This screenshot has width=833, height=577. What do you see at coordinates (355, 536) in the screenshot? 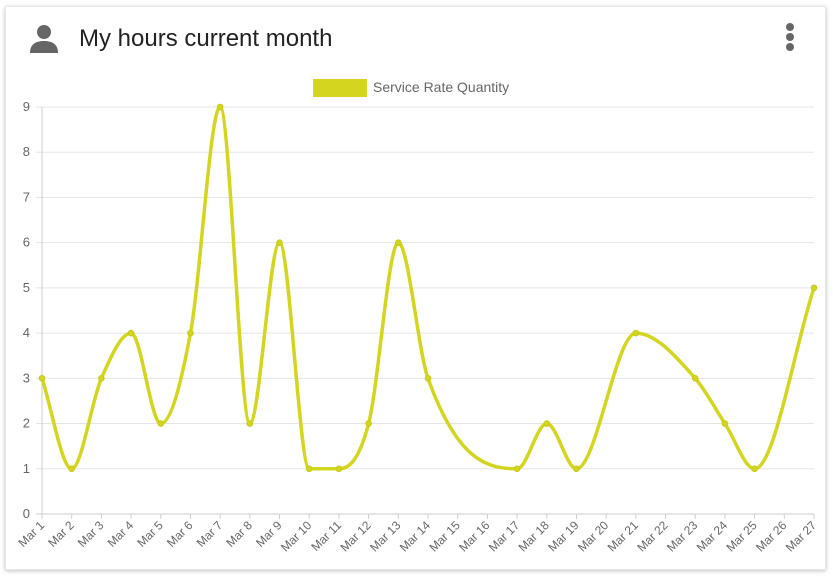
I see `x-tick-label: Mar 12` at bounding box center [355, 536].